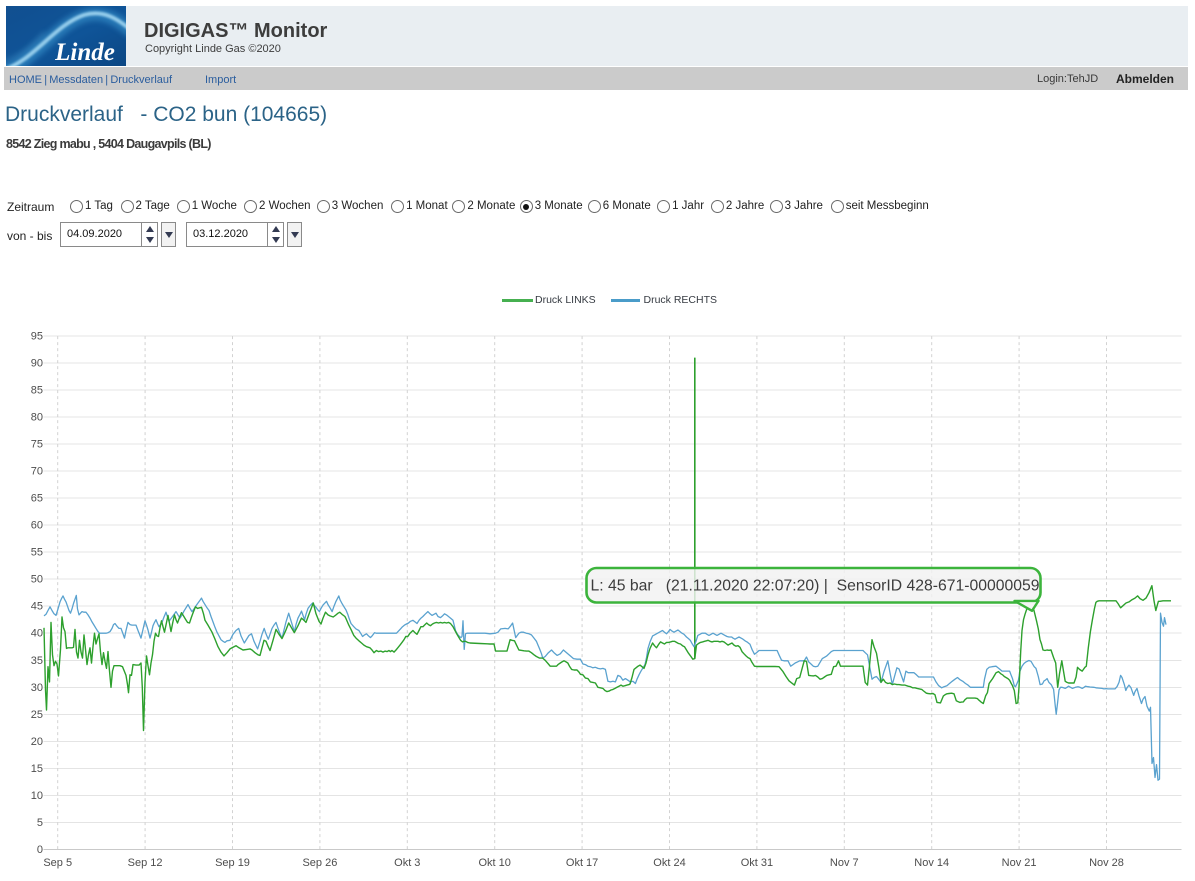  Describe the element at coordinates (37, 418) in the screenshot. I see `svg-text: 80` at that location.